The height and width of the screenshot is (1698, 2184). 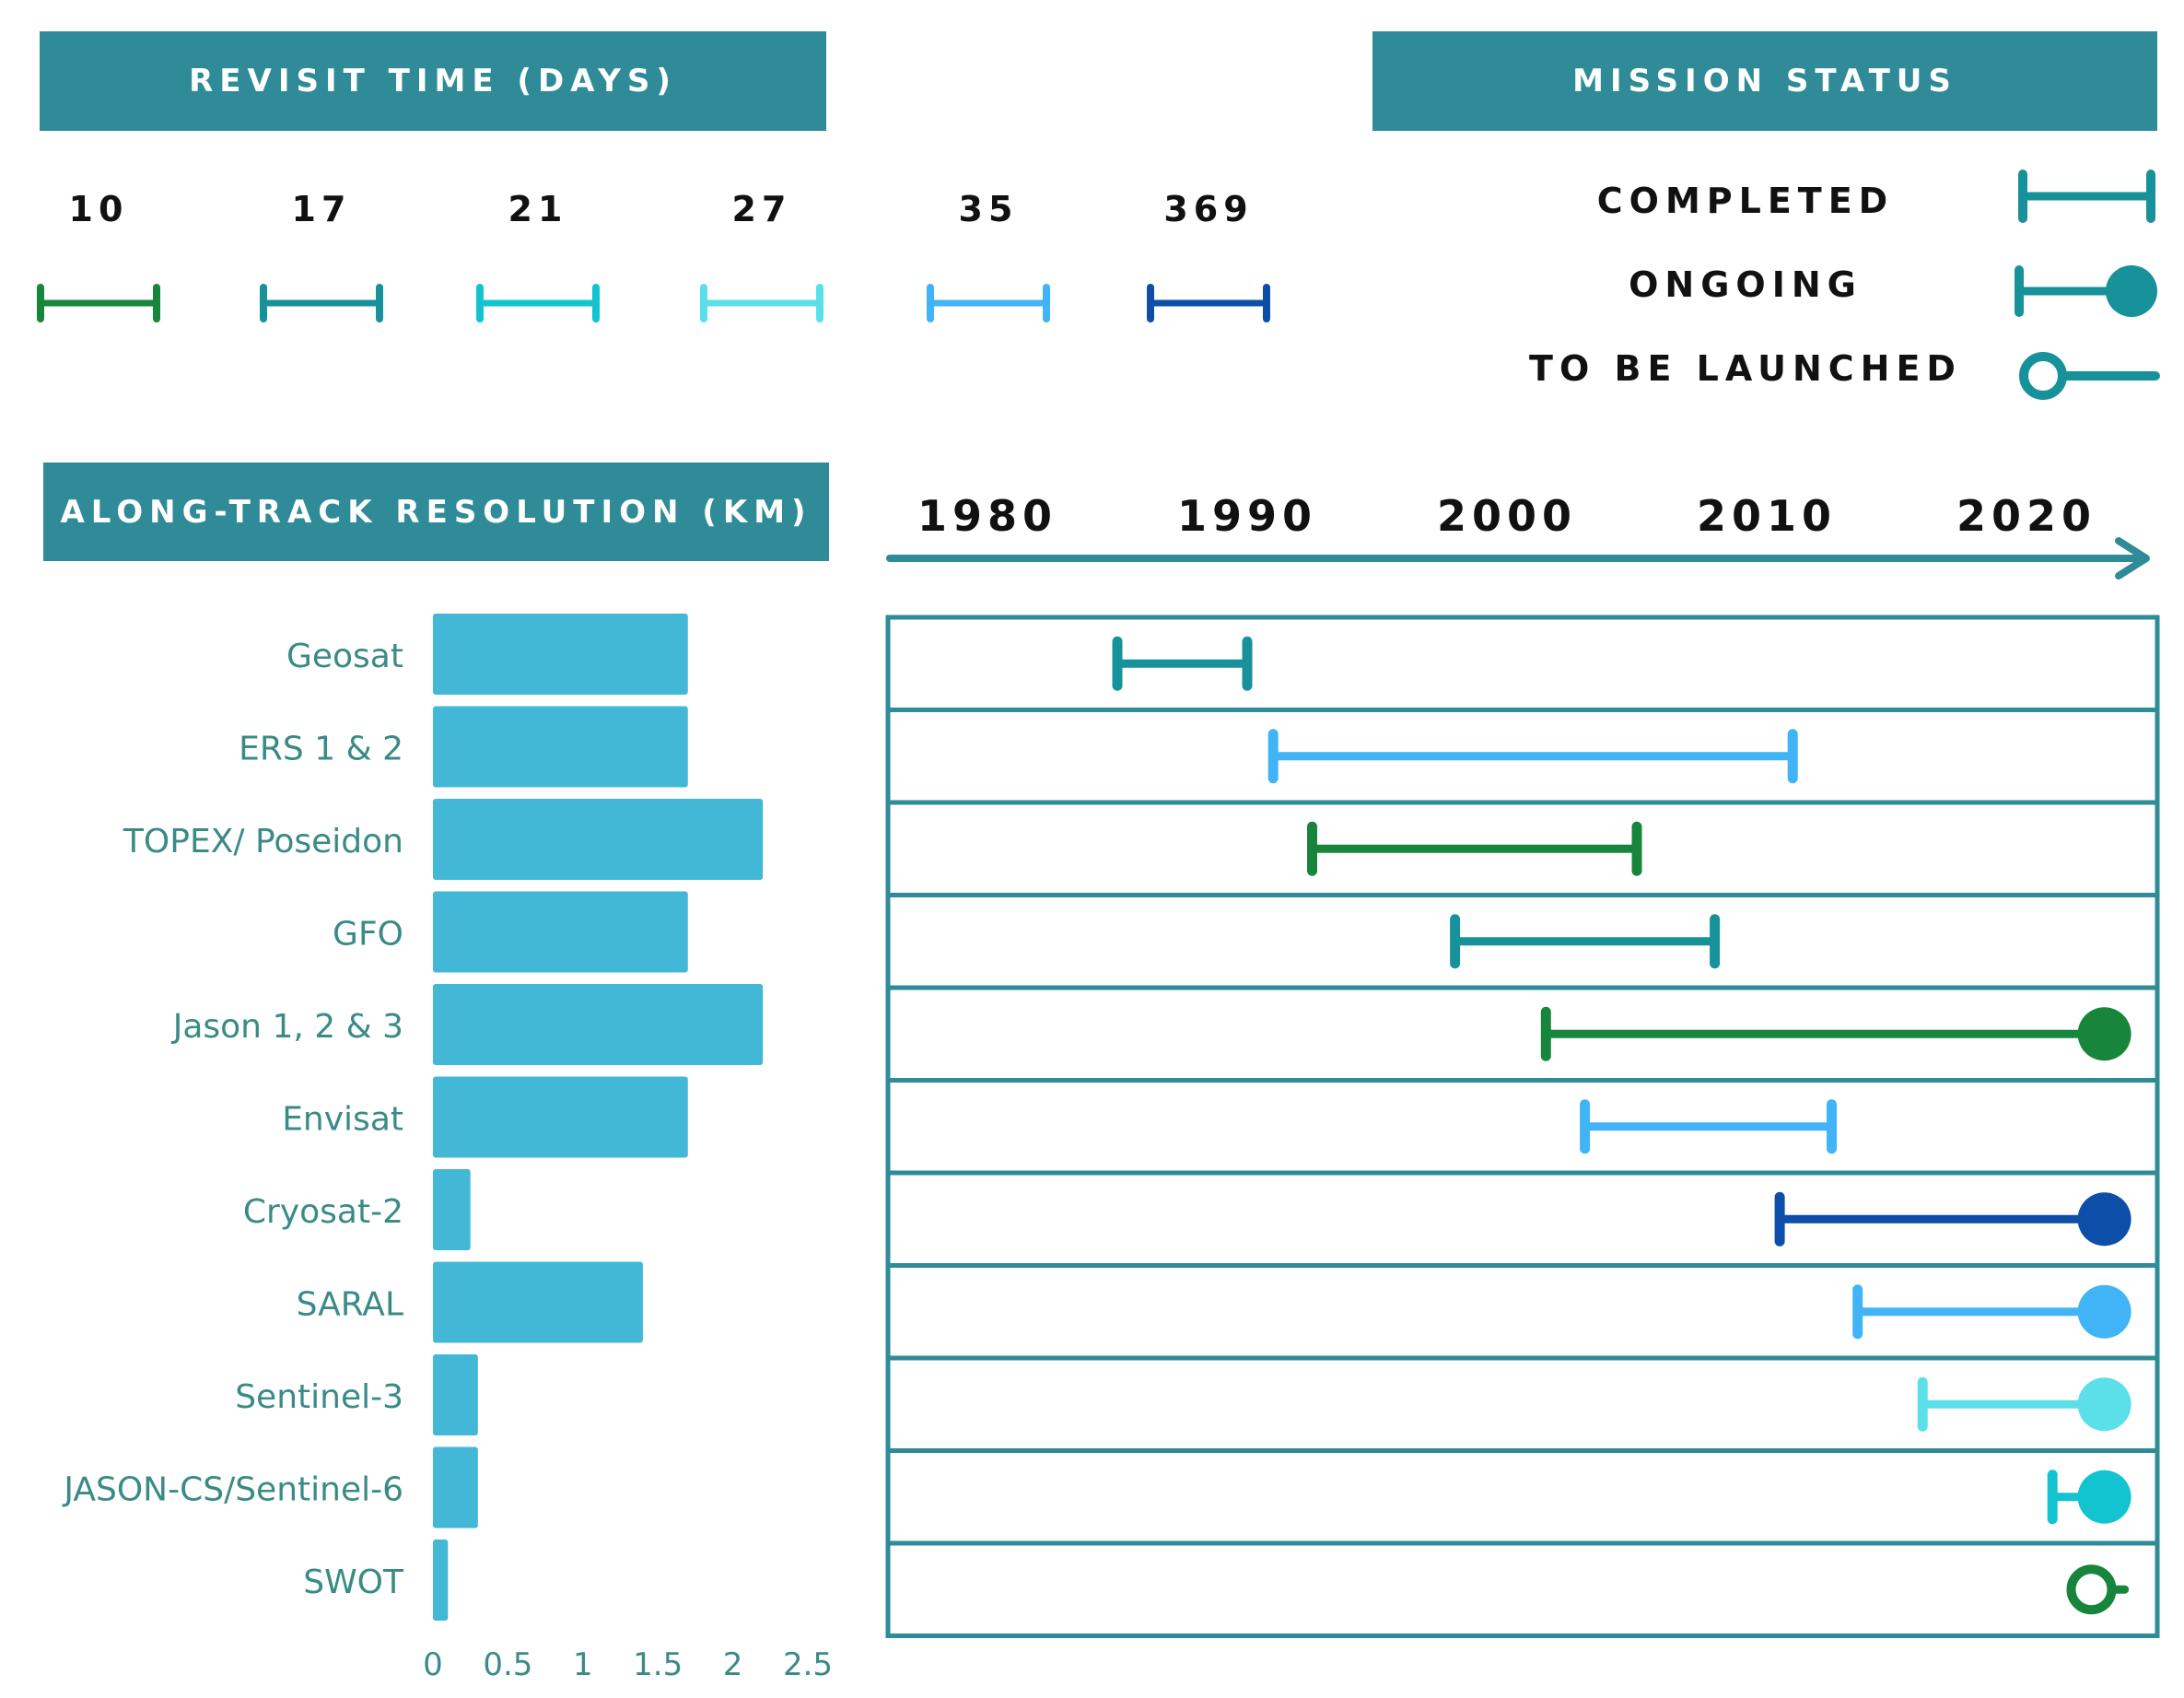 I want to click on year-tick-label: 2010, so click(x=1767, y=516).